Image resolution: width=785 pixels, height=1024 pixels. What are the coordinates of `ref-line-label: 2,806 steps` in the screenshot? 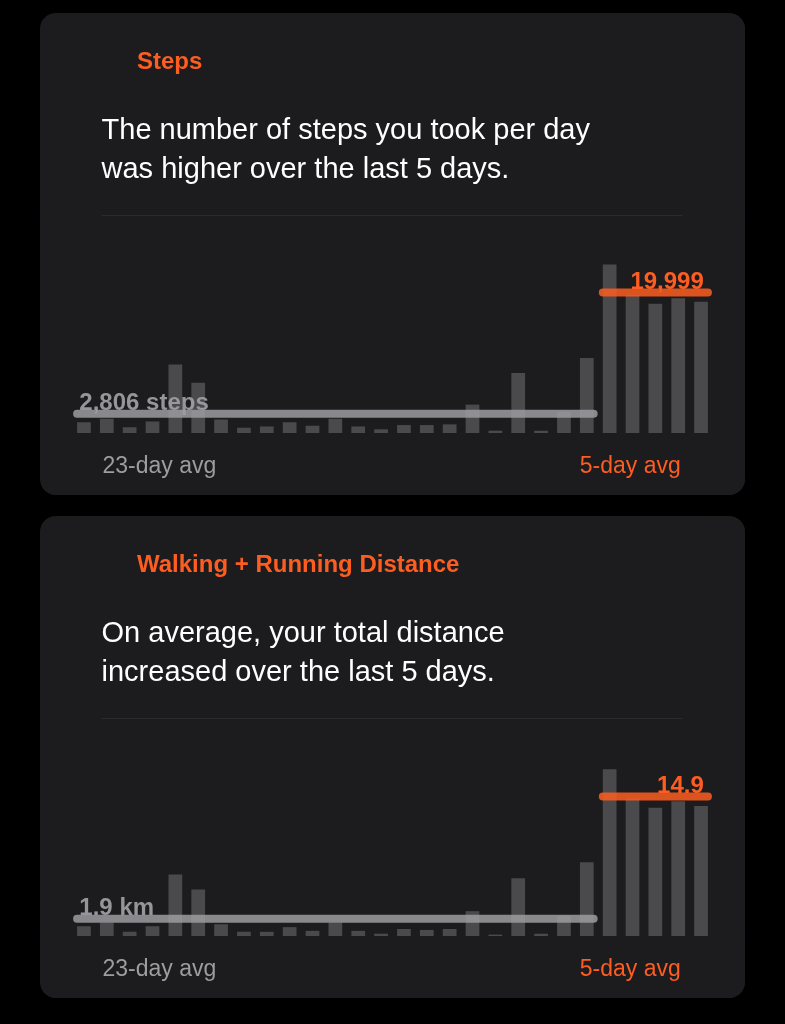 It's located at (144, 402).